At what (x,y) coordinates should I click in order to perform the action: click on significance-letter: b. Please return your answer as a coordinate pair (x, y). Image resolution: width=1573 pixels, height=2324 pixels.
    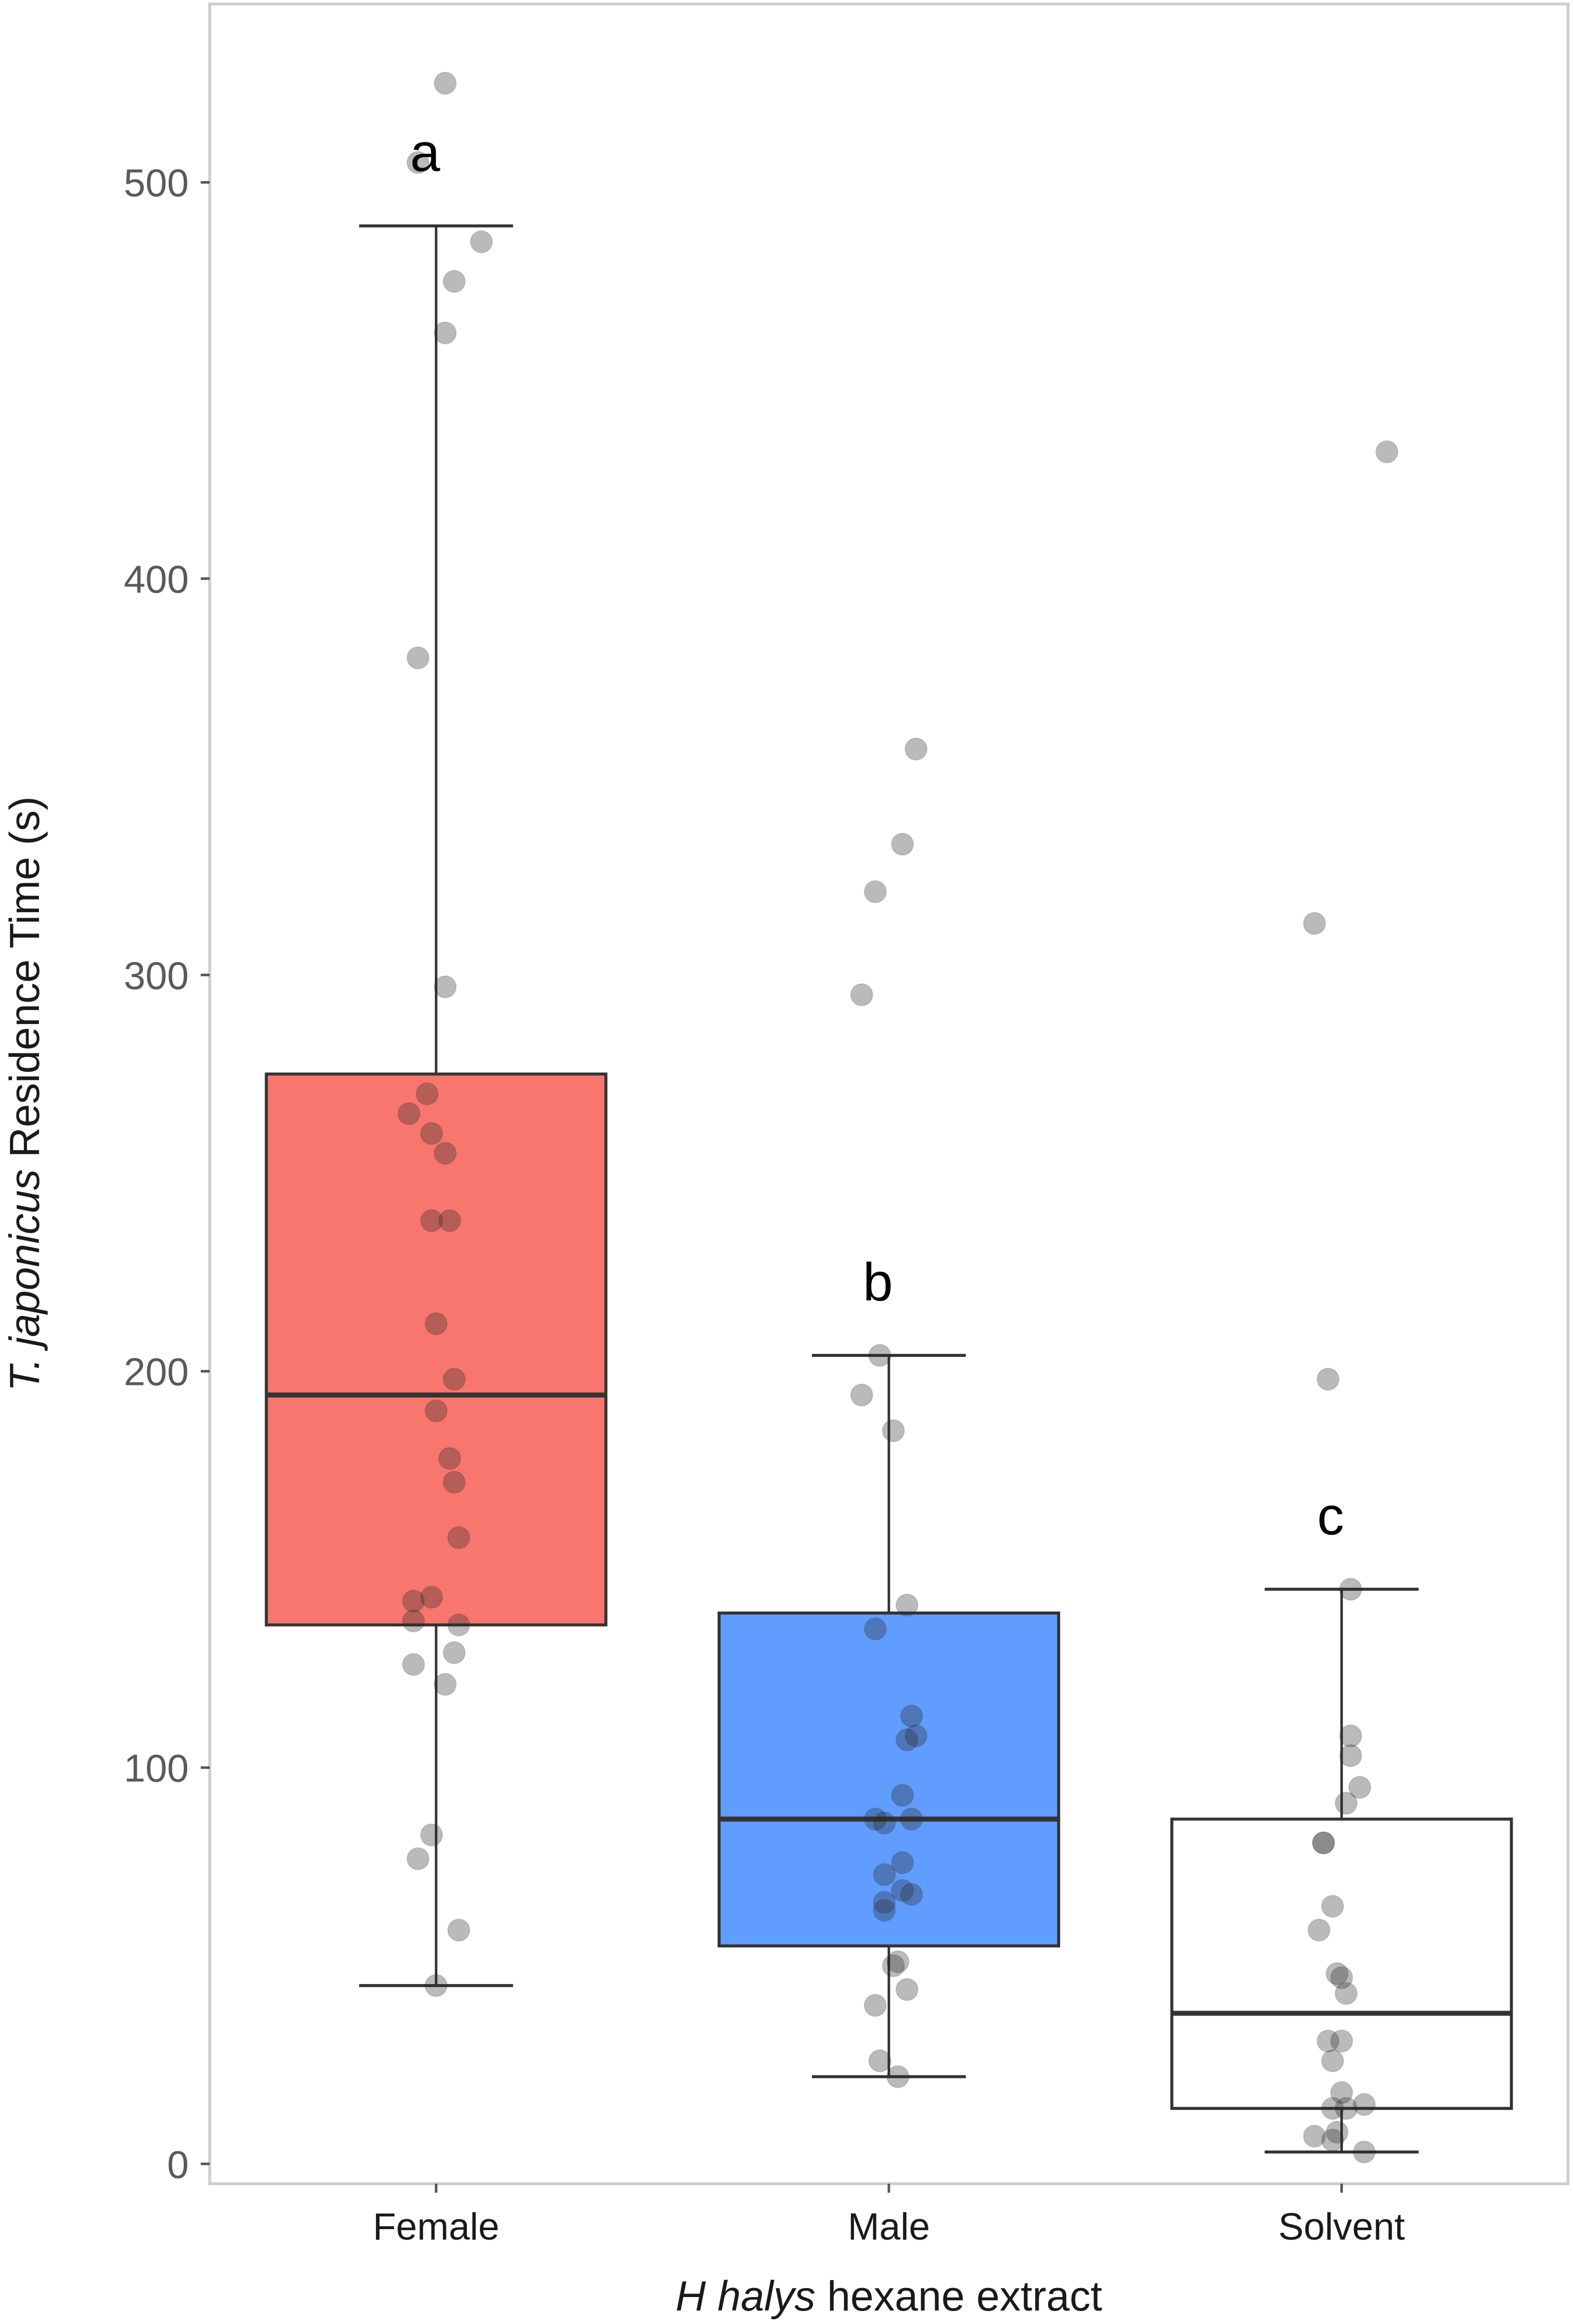
    Looking at the image, I should click on (878, 1282).